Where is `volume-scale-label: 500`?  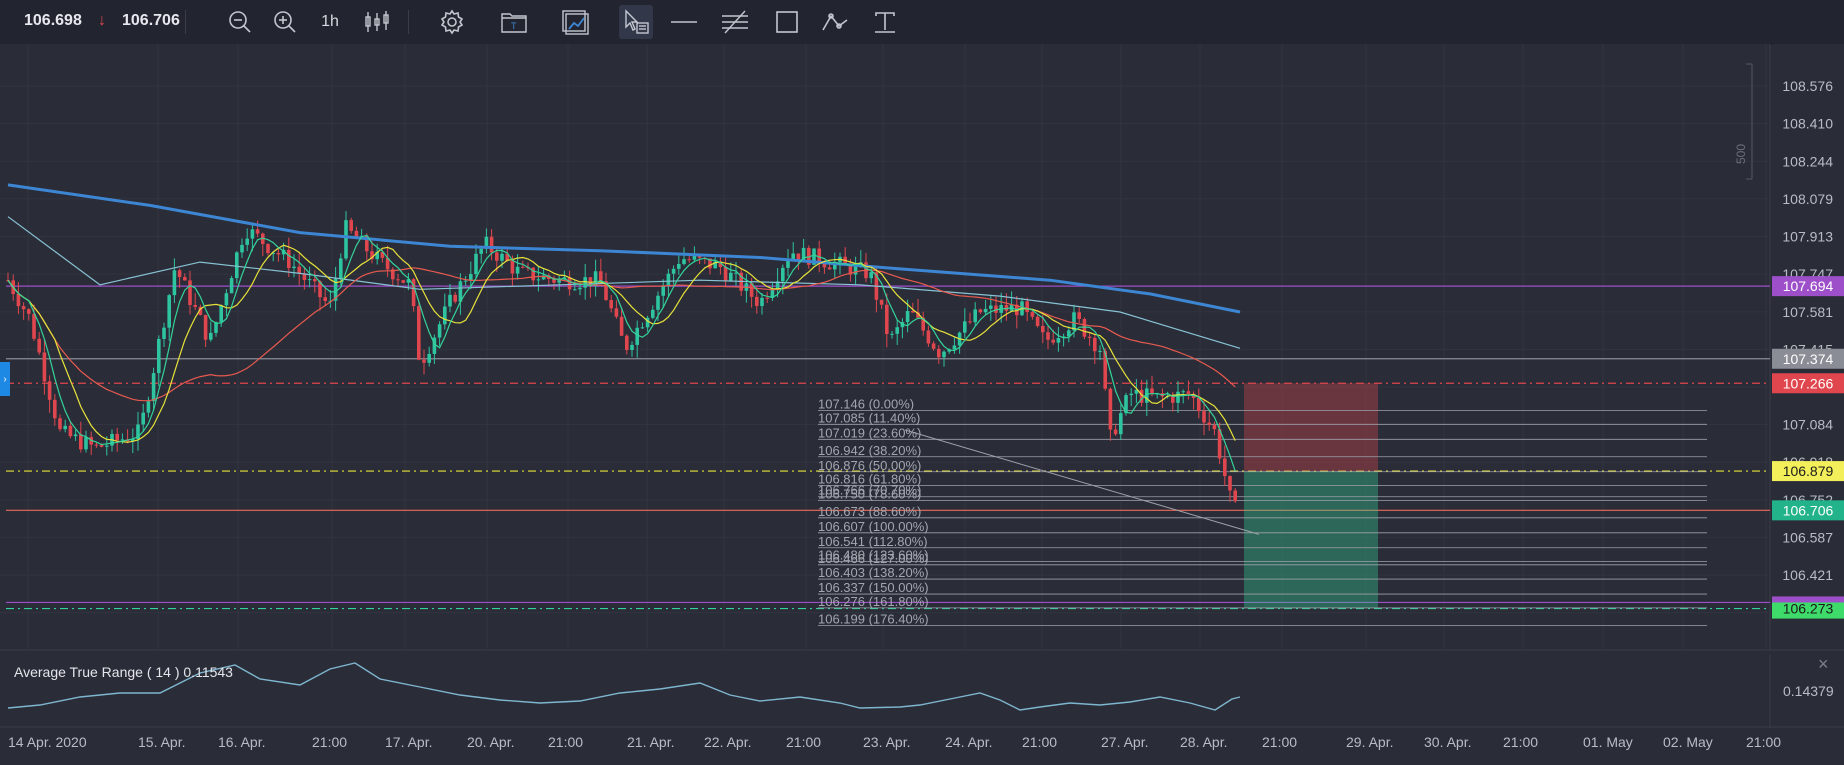 volume-scale-label: 500 is located at coordinates (1741, 154).